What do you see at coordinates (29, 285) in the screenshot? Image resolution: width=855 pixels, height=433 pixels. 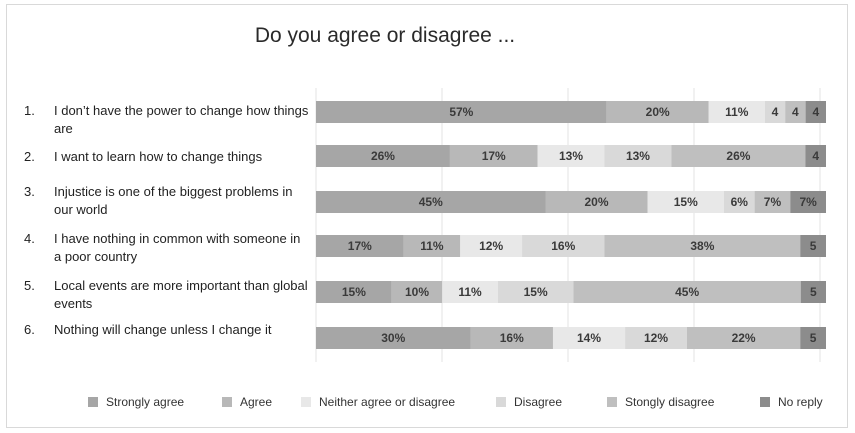 I see `question-number: 5.` at bounding box center [29, 285].